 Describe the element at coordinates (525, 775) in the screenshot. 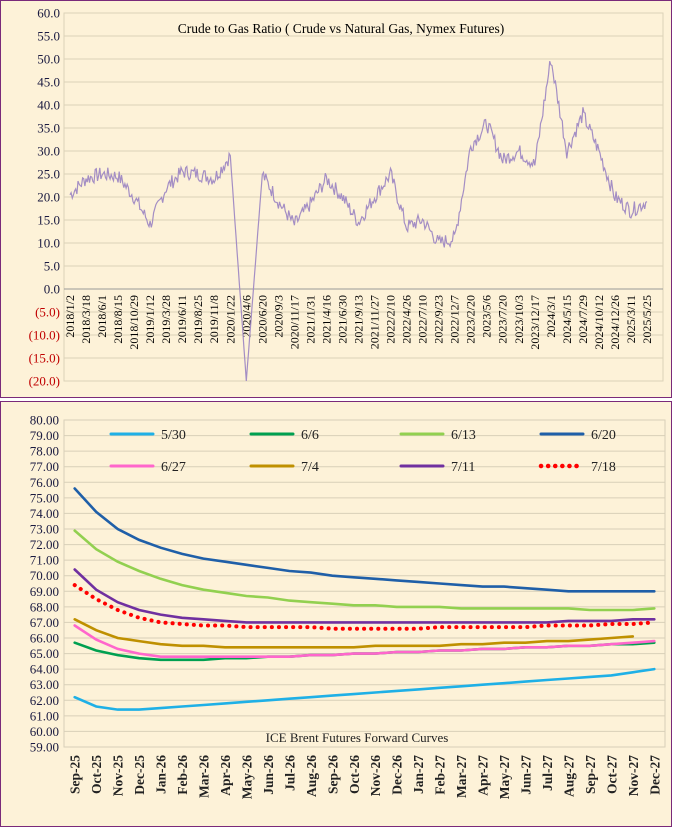

I see `x-tick-label: Jun-27` at that location.